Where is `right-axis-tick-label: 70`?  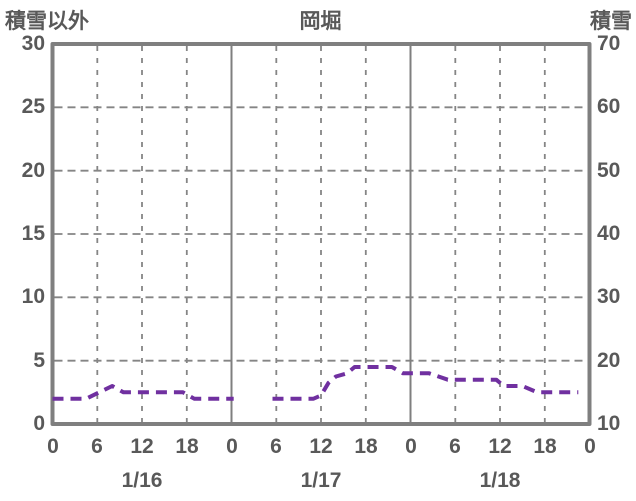 right-axis-tick-label: 70 is located at coordinates (609, 43).